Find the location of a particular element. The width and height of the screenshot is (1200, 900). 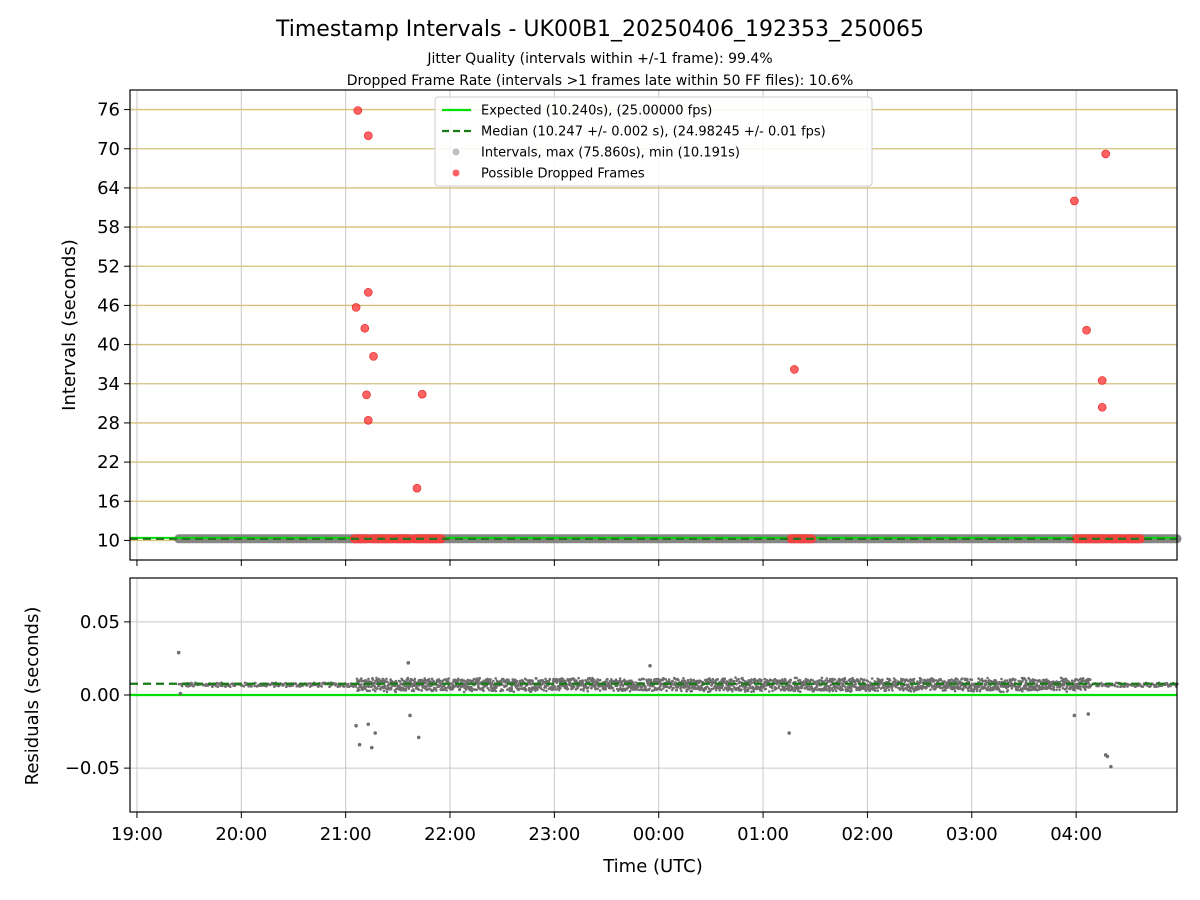

legend-dropped-swatch is located at coordinates (456, 173).